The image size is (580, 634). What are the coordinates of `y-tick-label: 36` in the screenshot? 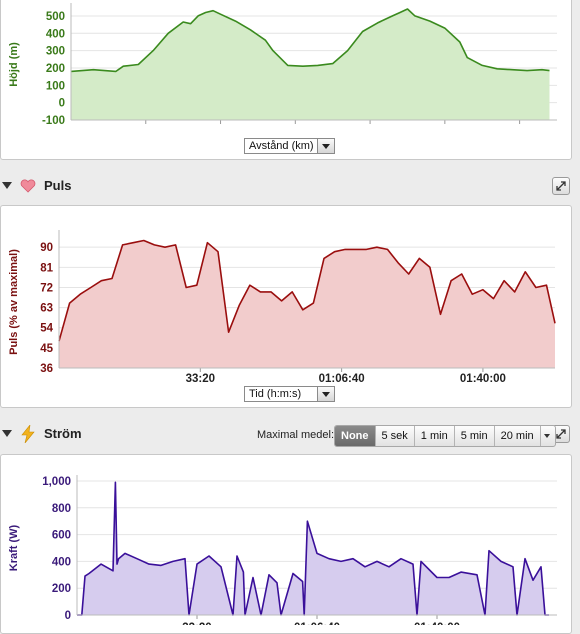 It's located at (46, 369).